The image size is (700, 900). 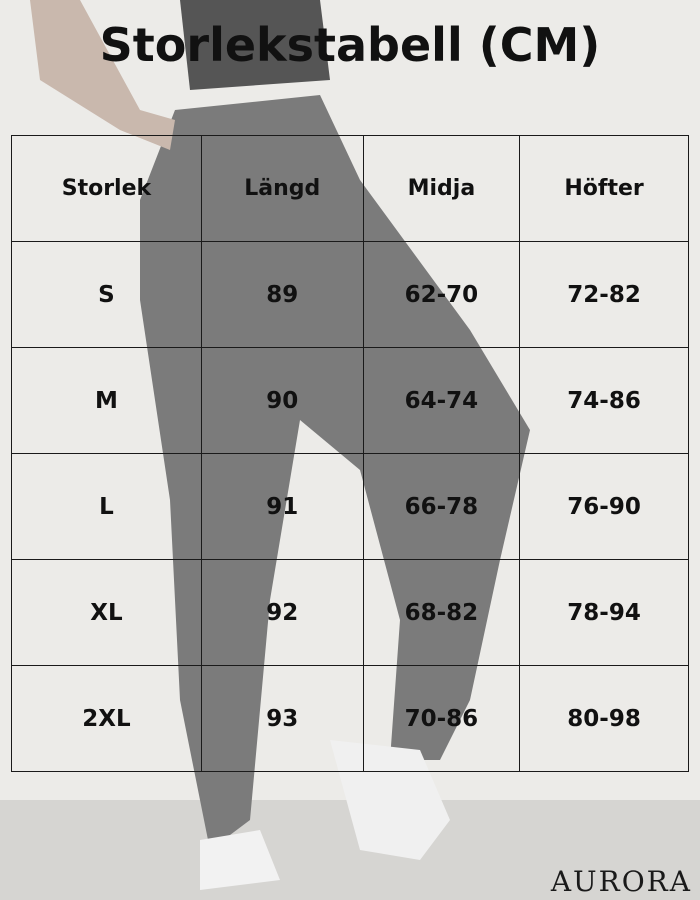 I want to click on table-cell: 66-78, so click(x=441, y=506).